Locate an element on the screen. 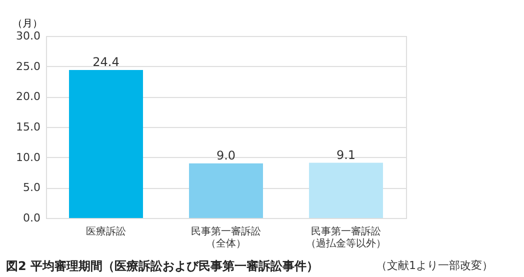  y-tick-label: 25.0 is located at coordinates (28, 66).